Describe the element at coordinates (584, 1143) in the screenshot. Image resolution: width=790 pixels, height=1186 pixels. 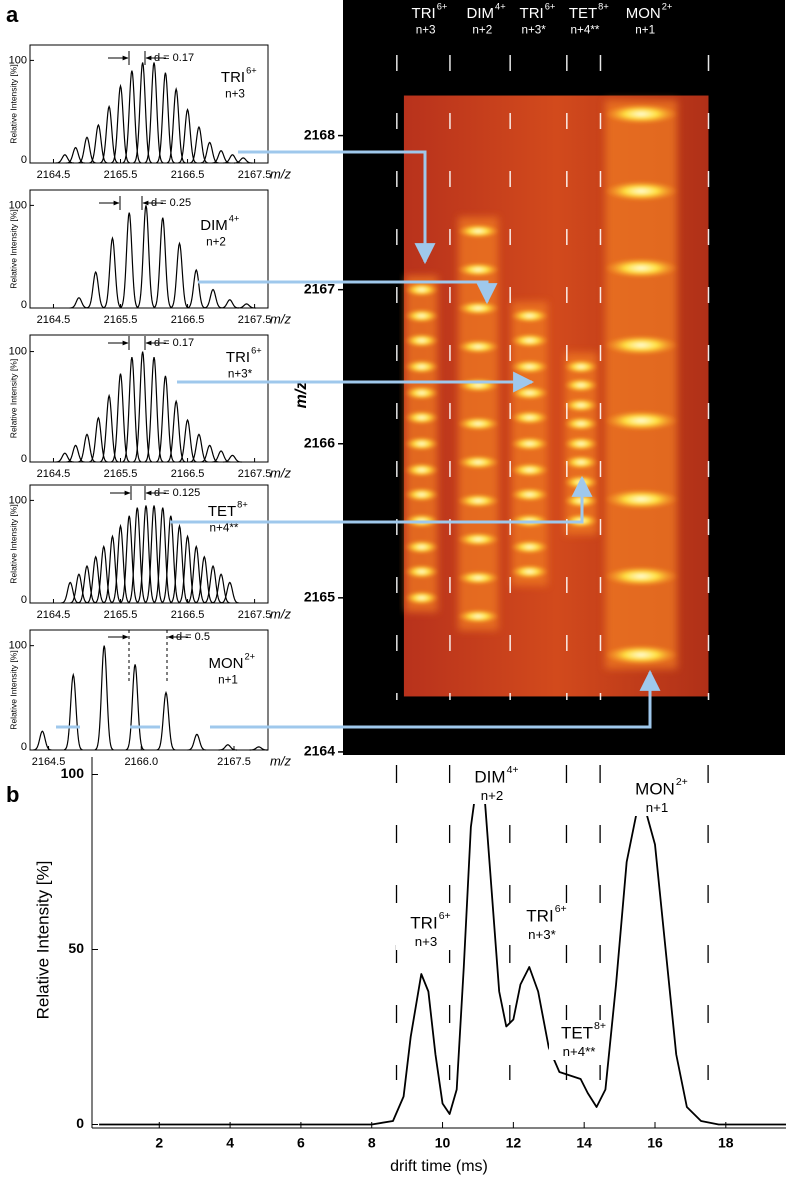
I see `x-tick-label: 14` at that location.